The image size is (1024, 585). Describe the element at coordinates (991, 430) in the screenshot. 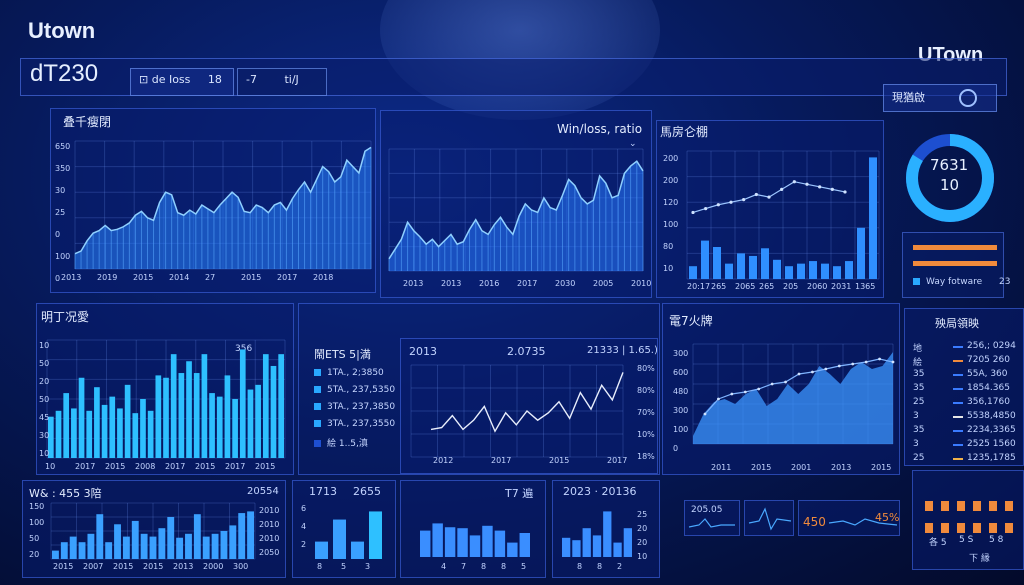

I see `key-row-value-6: 2234,3365` at that location.